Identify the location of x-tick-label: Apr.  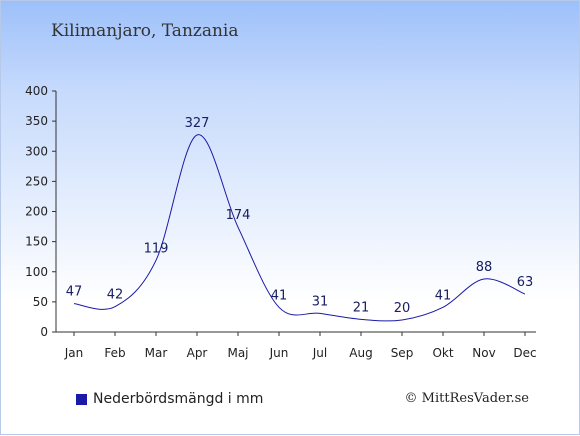
(197, 353).